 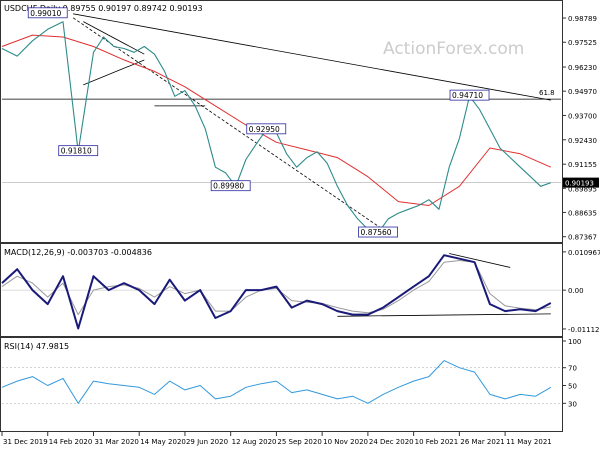 I want to click on x-tick-label-2: 31 Mar 2020, so click(x=116, y=442).